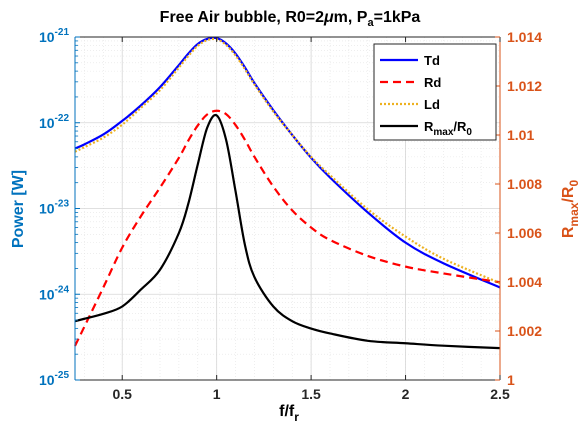 This screenshot has height=438, width=584. What do you see at coordinates (18, 209) in the screenshot?
I see `y-left-axis-label: Power [W]` at bounding box center [18, 209].